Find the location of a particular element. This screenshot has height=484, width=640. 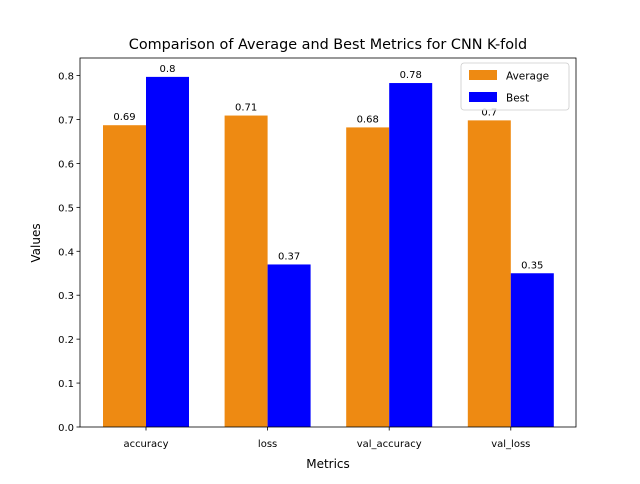

legend-swatch-best is located at coordinates (483, 97).